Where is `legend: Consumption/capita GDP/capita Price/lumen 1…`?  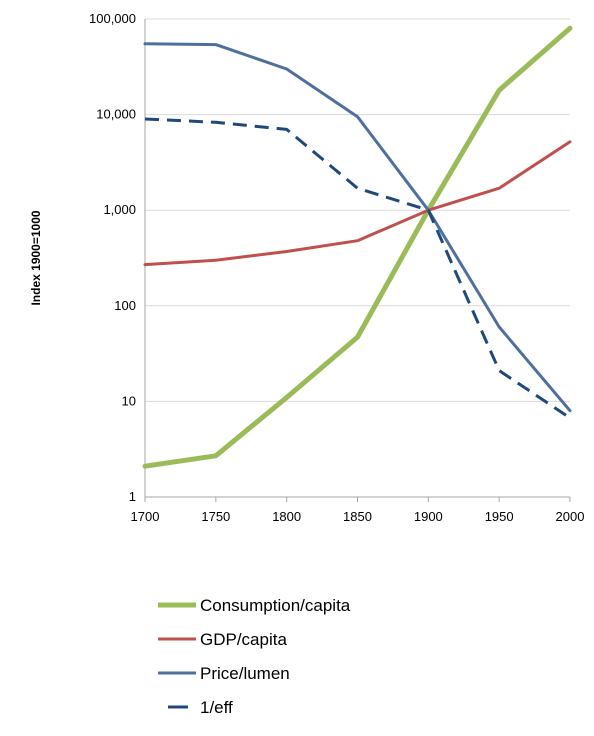
legend: Consumption/capita GDP/capita Price/lumen 1… is located at coordinates (254, 656).